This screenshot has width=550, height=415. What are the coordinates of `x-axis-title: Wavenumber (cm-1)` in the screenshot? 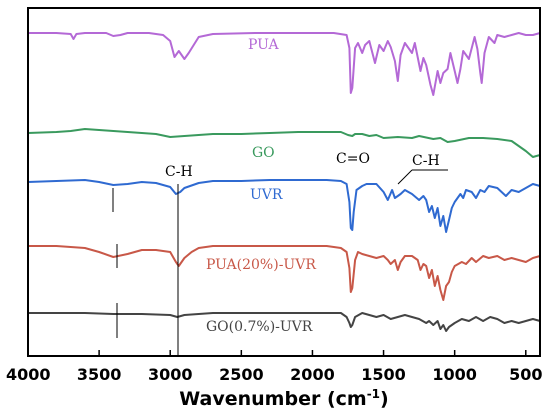 It's located at (283, 398).